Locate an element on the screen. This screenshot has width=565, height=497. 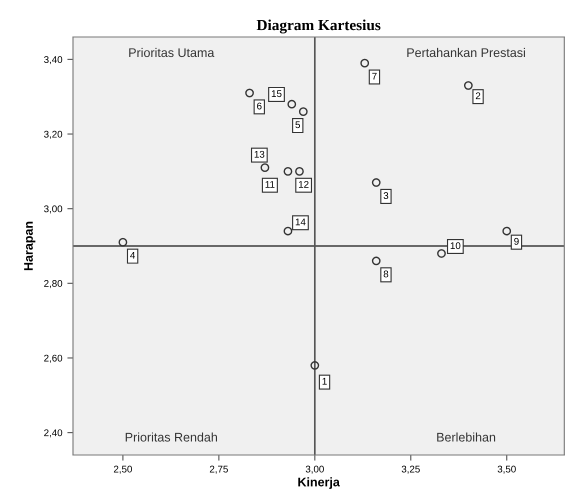
annotation: 6 is located at coordinates (259, 106).